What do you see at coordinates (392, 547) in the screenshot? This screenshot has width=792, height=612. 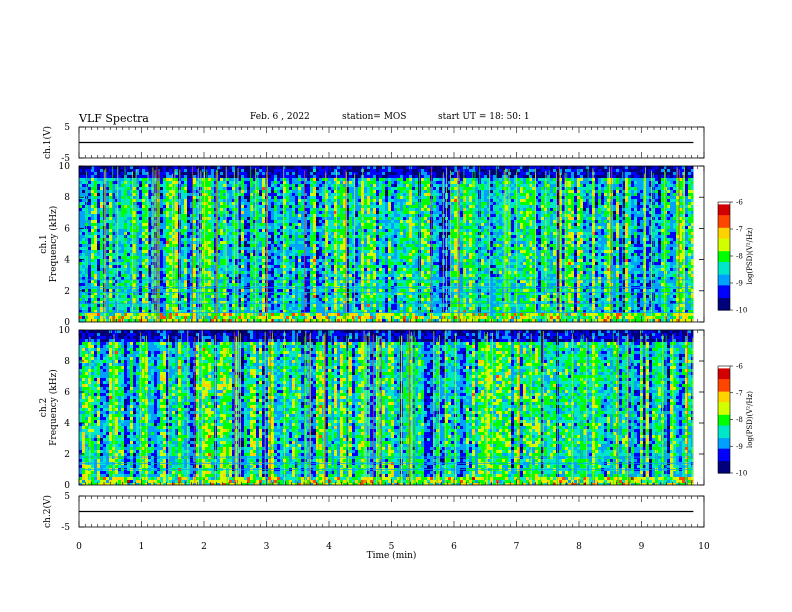 I see `x-tick-label: 5` at bounding box center [392, 547].